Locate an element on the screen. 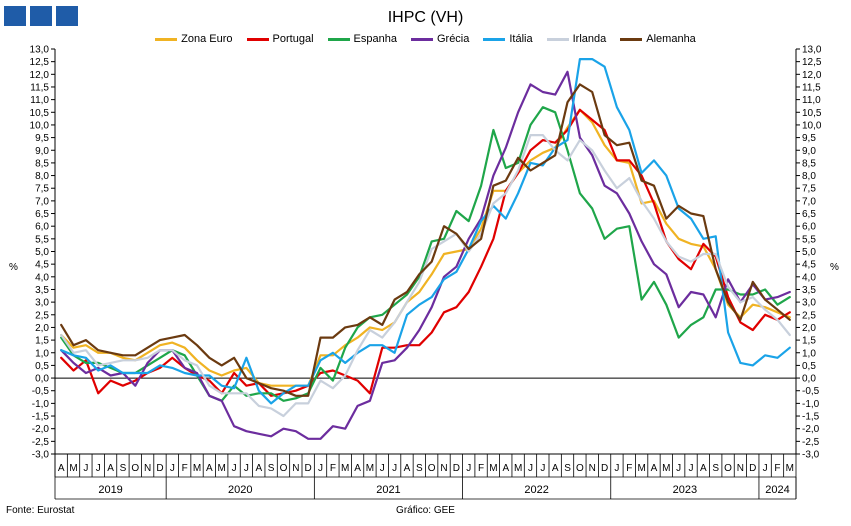 This screenshot has width=851, height=526. y-tick-label-right: 2,5 is located at coordinates (809, 315).